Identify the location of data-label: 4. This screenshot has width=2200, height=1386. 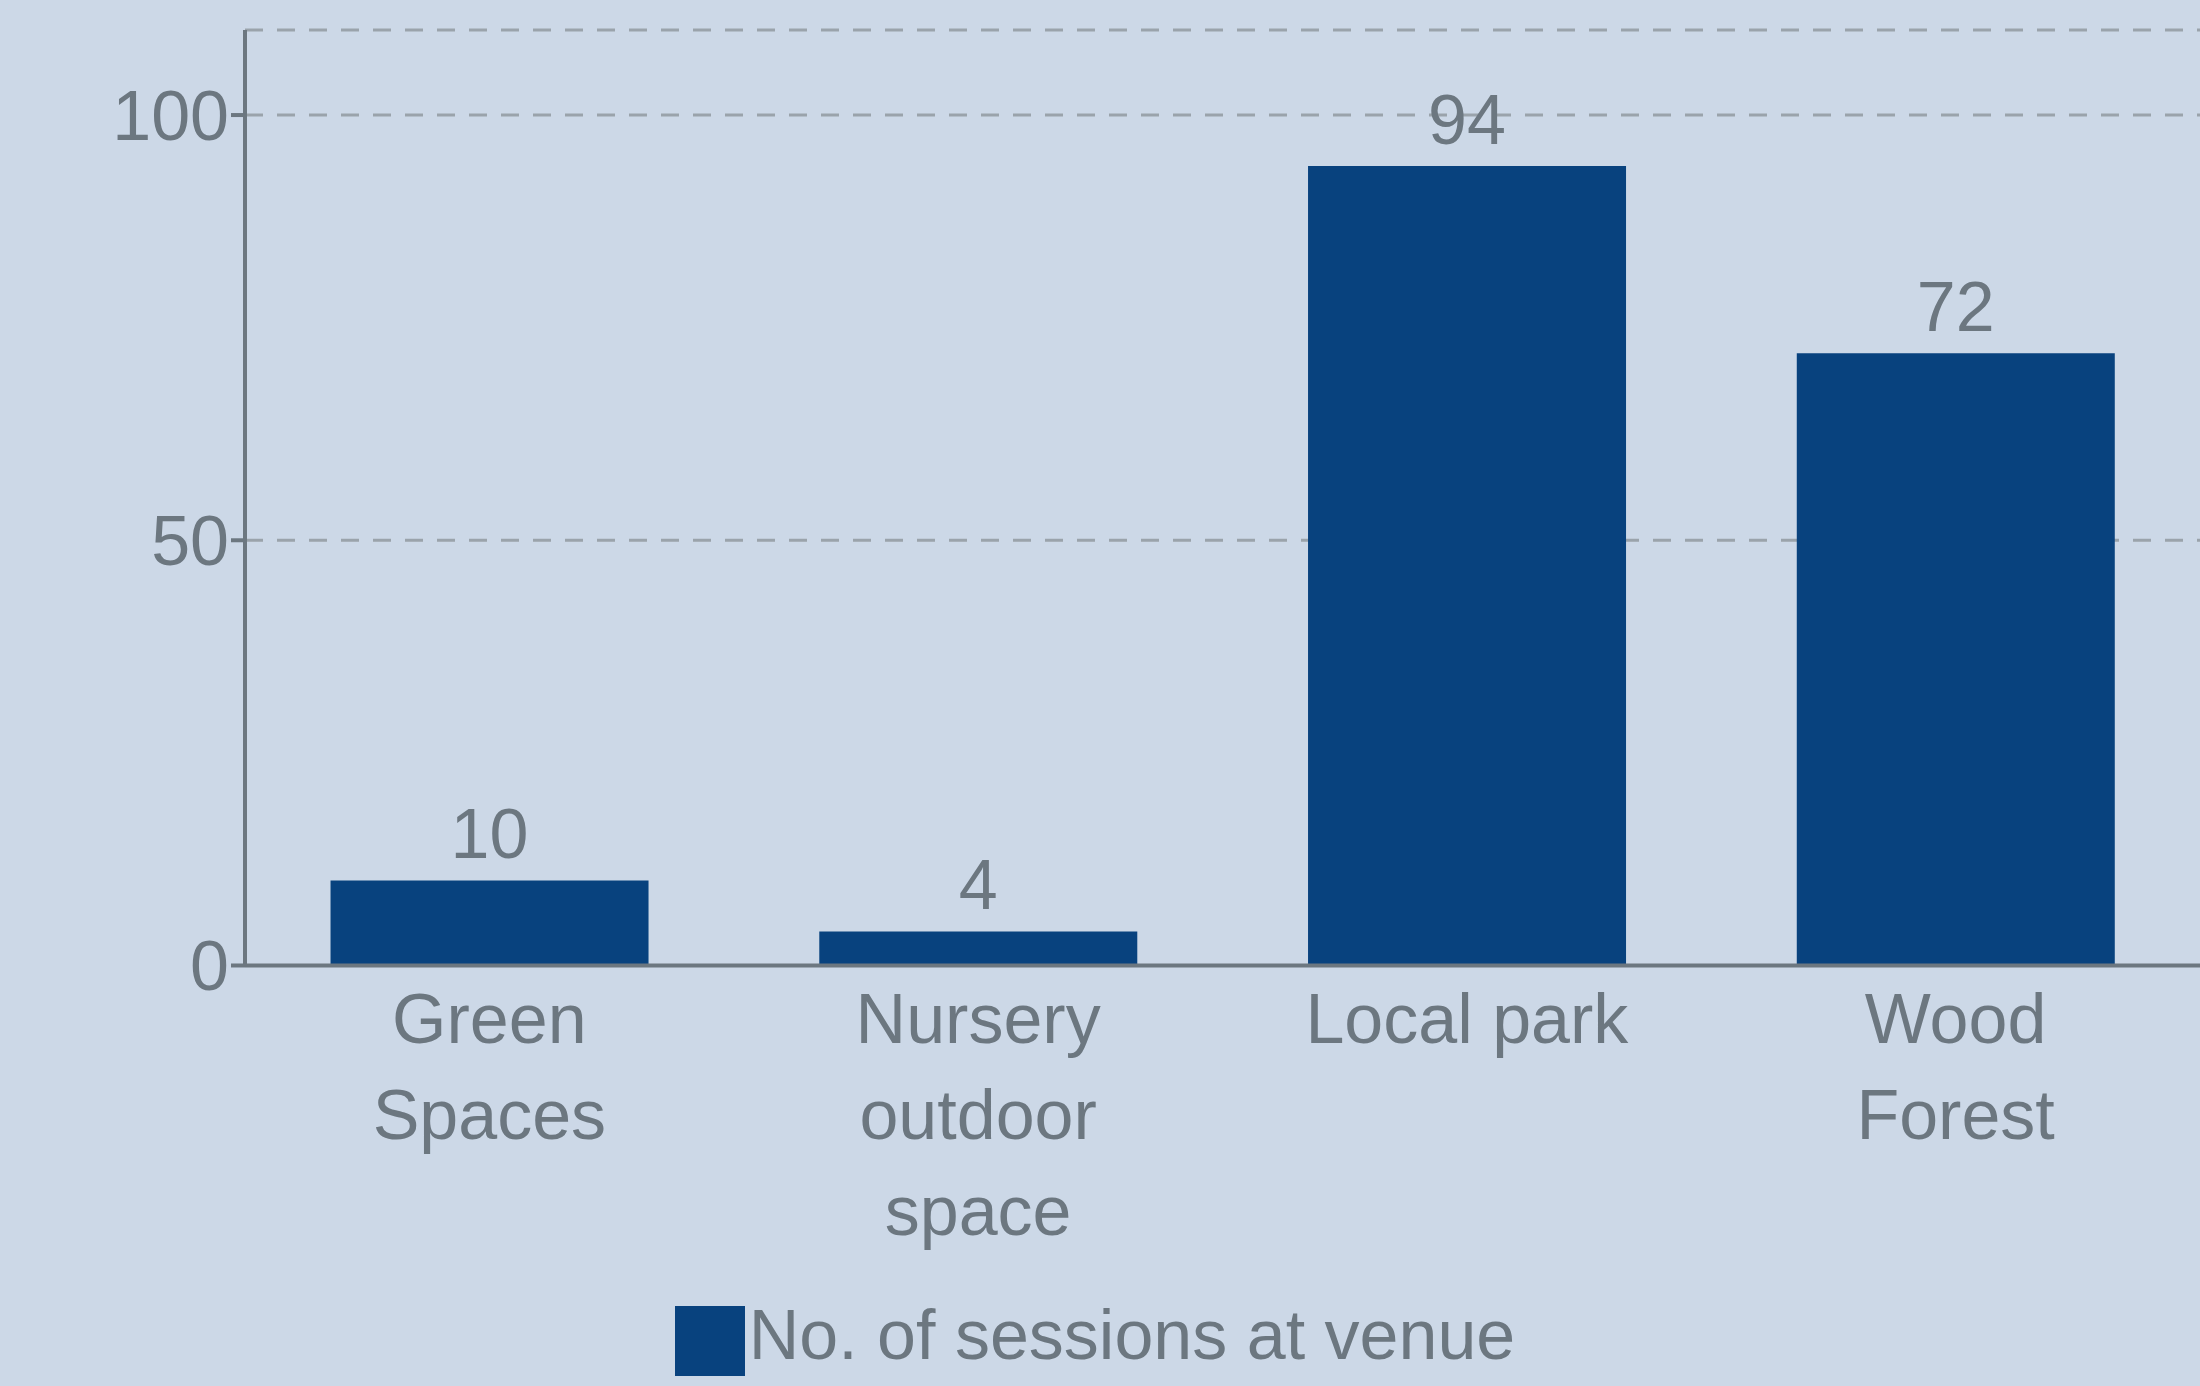
(978, 885).